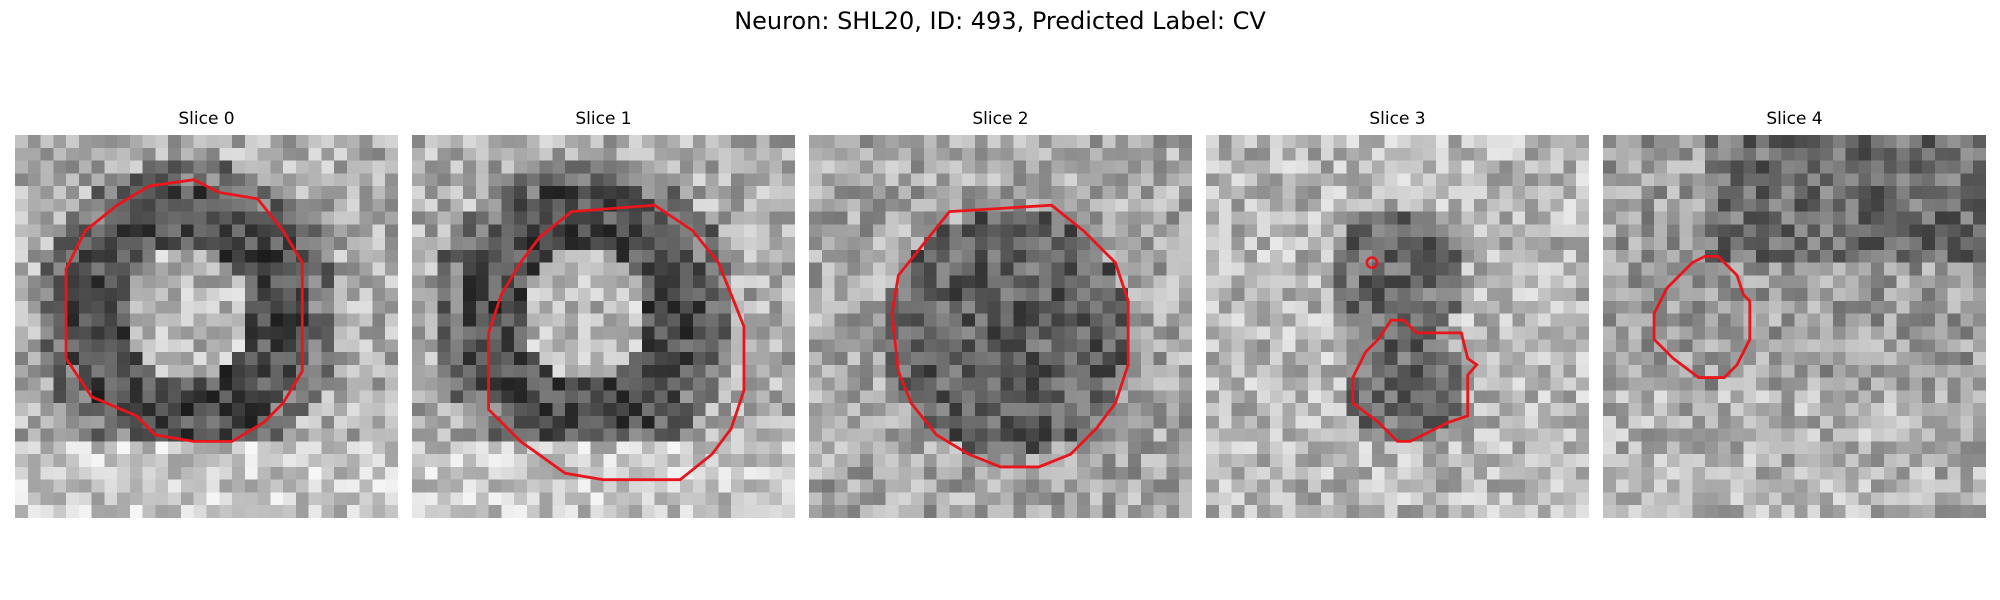  What do you see at coordinates (603, 119) in the screenshot?
I see `slice-title: Slice 1` at bounding box center [603, 119].